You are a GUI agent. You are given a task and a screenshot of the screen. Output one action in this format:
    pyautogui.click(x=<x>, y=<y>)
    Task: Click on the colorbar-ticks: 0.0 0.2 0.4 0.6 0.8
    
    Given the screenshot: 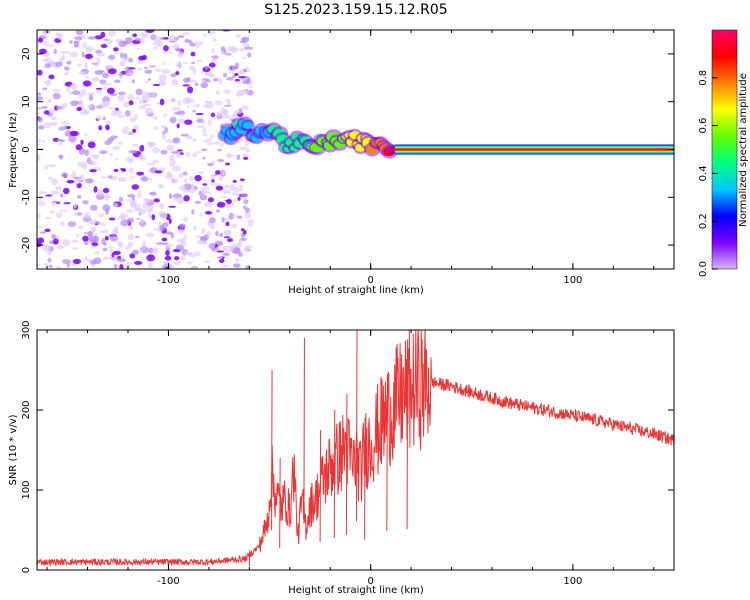 What is the action you would take?
    pyautogui.click(x=708, y=173)
    